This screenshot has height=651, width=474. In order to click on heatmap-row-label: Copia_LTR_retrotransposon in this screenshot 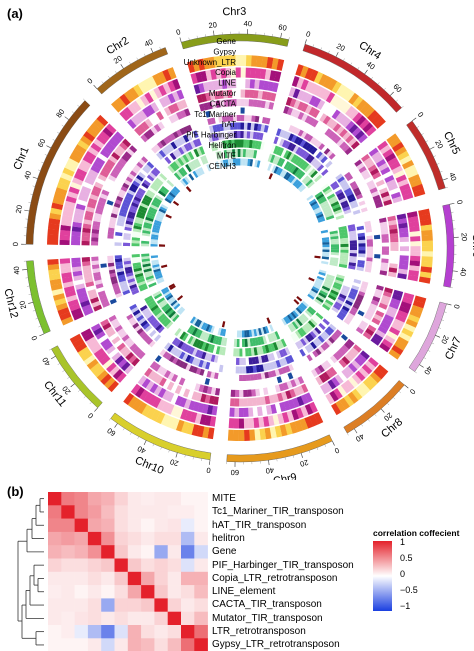, I will do `click(275, 578)`.